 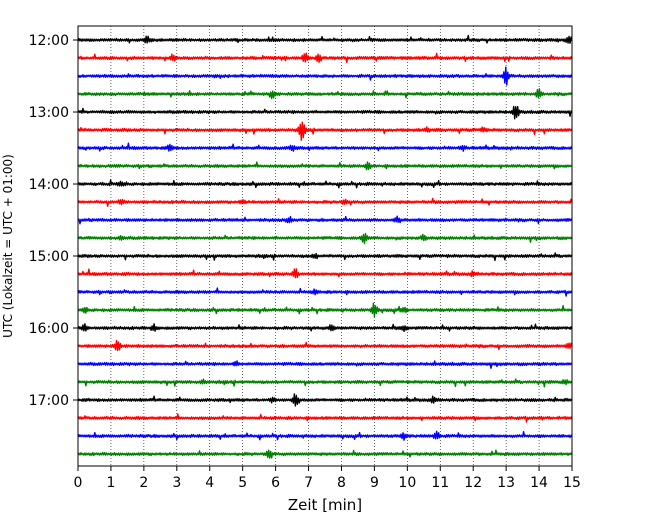 I want to click on x-tick-label: 12, so click(x=473, y=483).